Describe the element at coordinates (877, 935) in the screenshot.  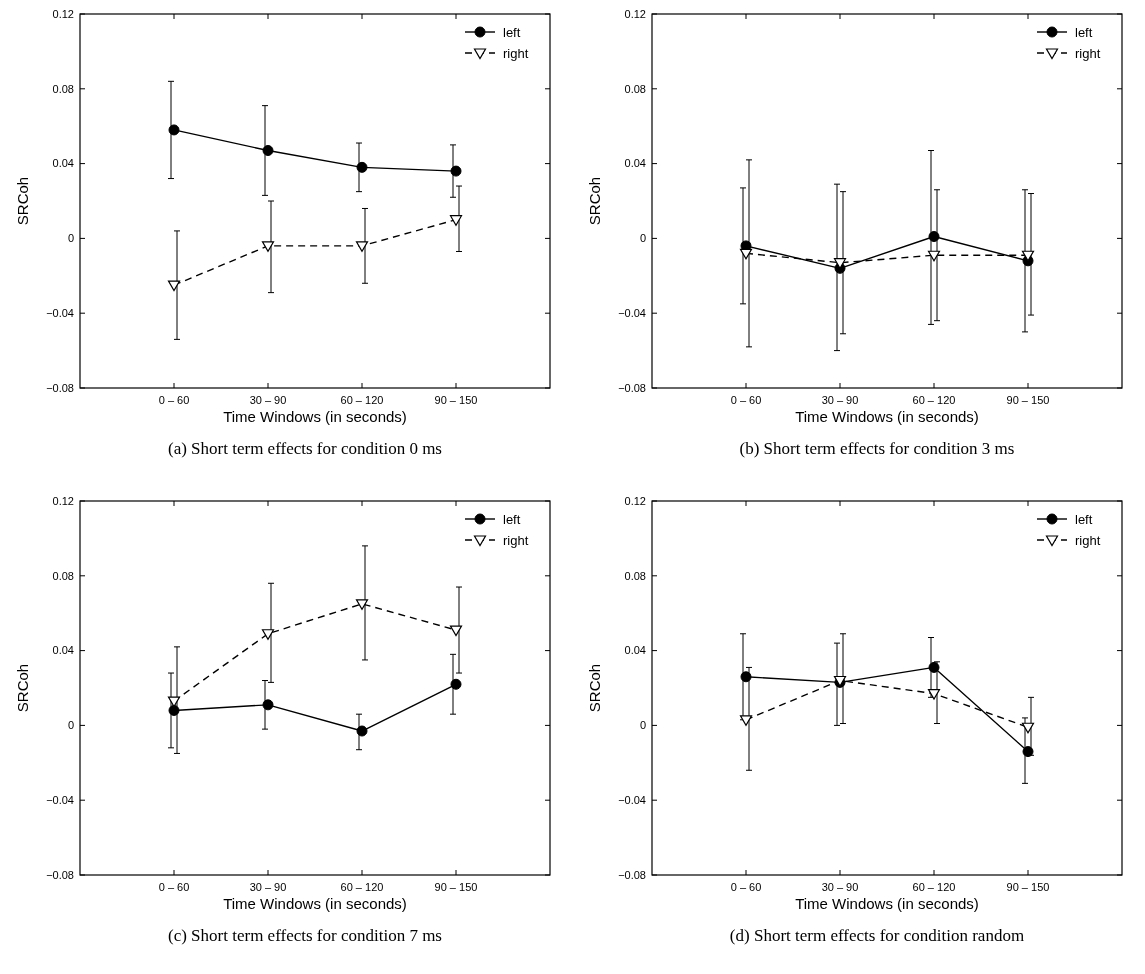
I see `text: (d) Short term effects for condition random` at that location.